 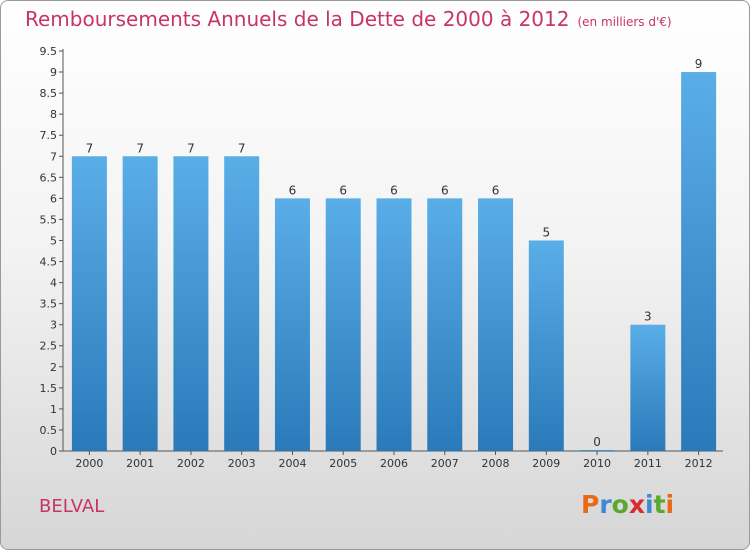 What do you see at coordinates (546, 463) in the screenshot?
I see `x-tick-label: 2009` at bounding box center [546, 463].